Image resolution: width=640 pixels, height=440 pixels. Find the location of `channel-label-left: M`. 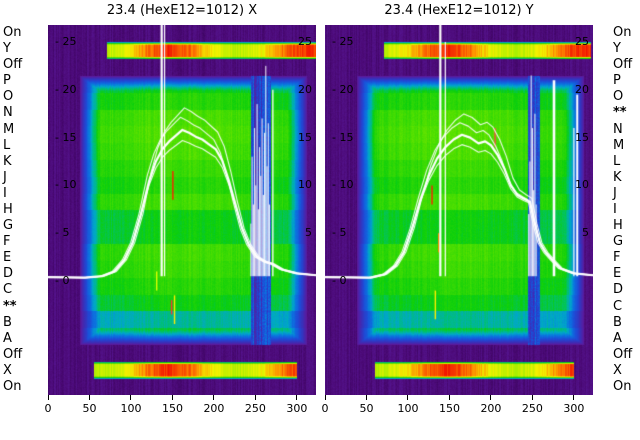

channel-label-left: M is located at coordinates (9, 129).